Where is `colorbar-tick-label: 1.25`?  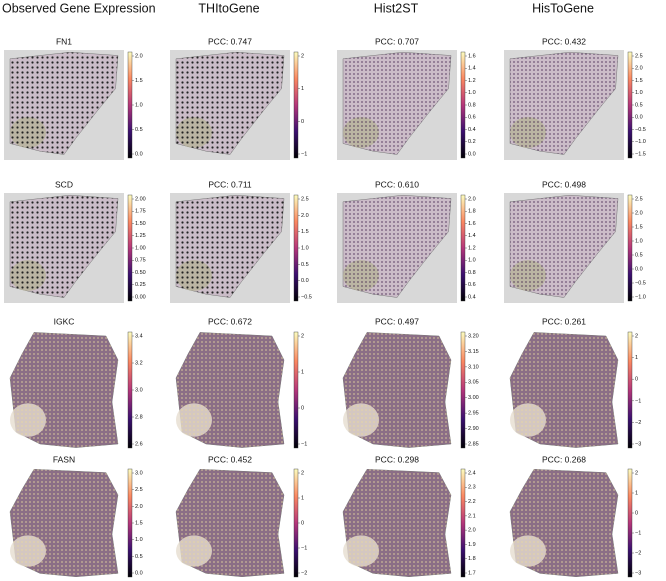
colorbar-tick-label: 1.25 is located at coordinates (140, 236).